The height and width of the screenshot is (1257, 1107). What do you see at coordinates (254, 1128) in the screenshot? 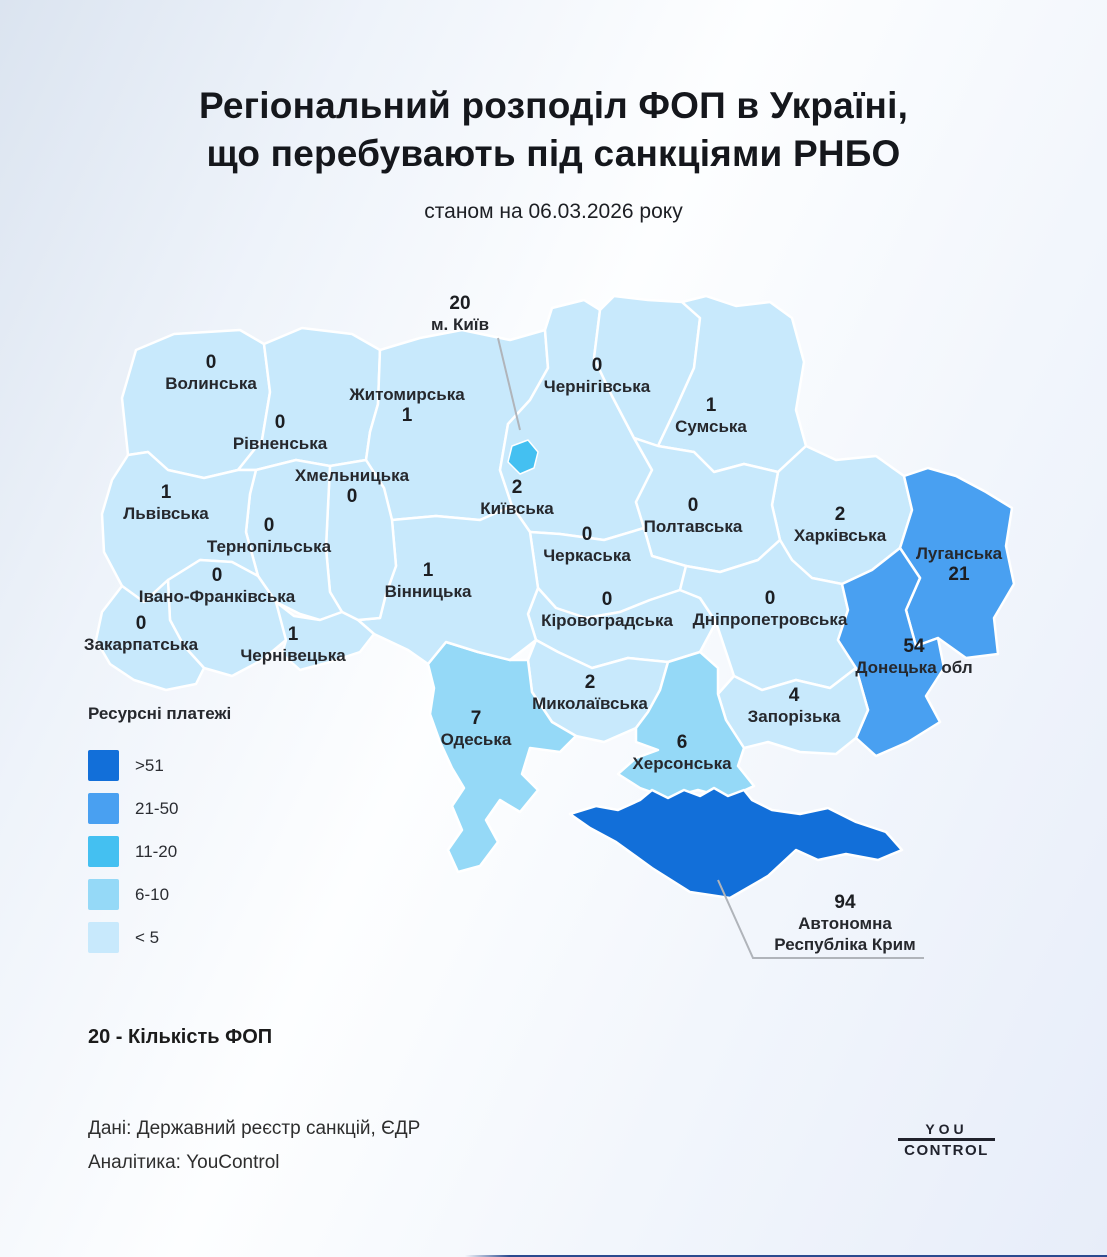
I see `source-data-line: Дані: Державний реєстр санкцій, ЄДР` at bounding box center [254, 1128].